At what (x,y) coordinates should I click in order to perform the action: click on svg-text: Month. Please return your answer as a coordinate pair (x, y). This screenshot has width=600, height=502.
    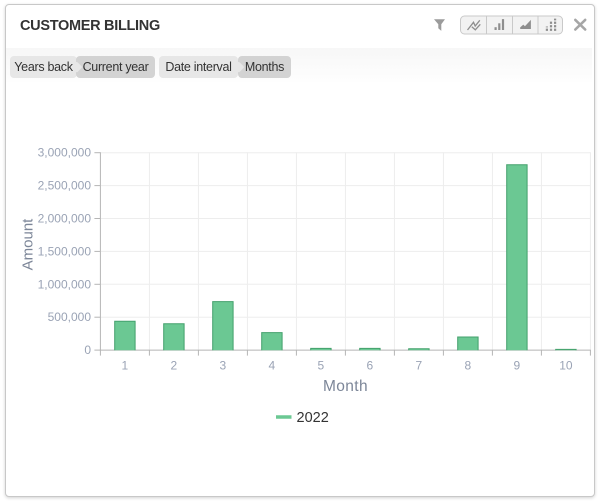
    Looking at the image, I should click on (345, 386).